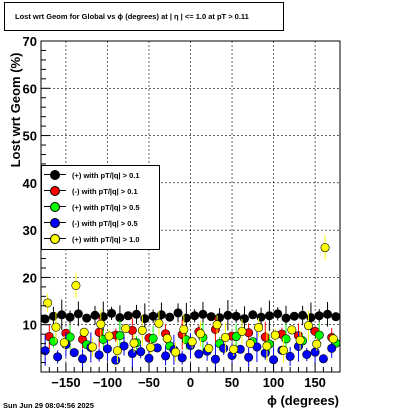 The image size is (400, 414). I want to click on legend-entry: (-) with pT/|q| > 0.5, so click(100, 223).